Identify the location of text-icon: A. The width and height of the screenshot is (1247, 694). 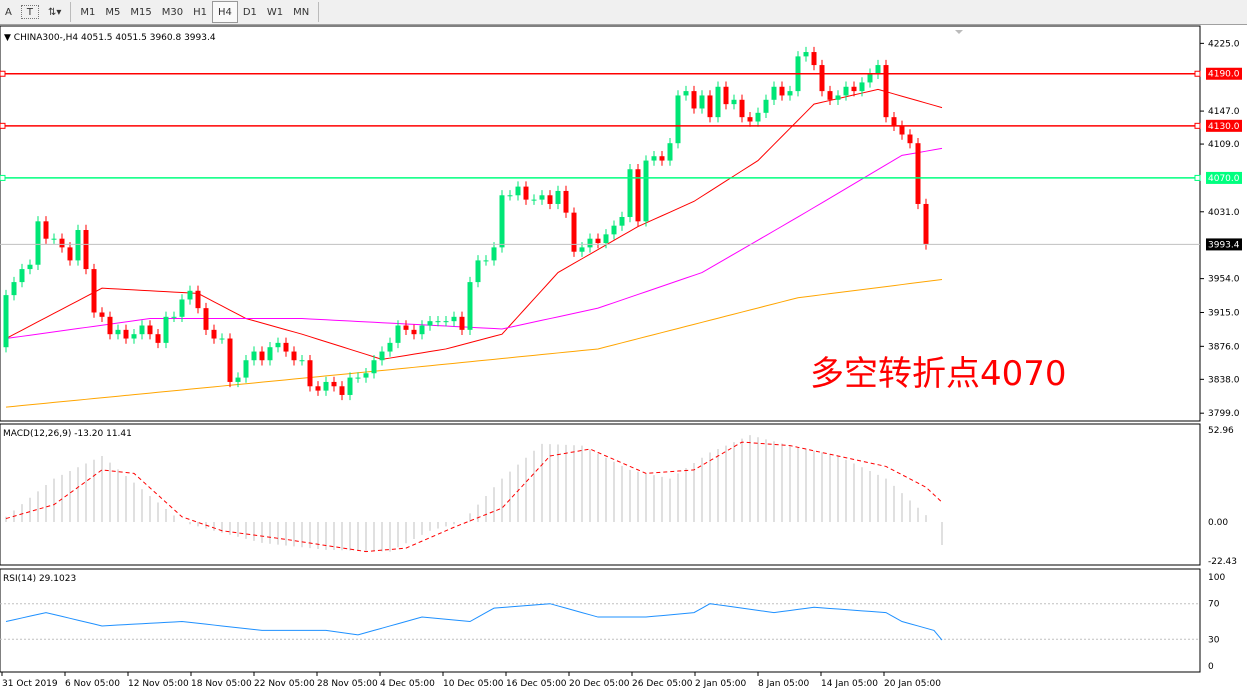
(8, 12).